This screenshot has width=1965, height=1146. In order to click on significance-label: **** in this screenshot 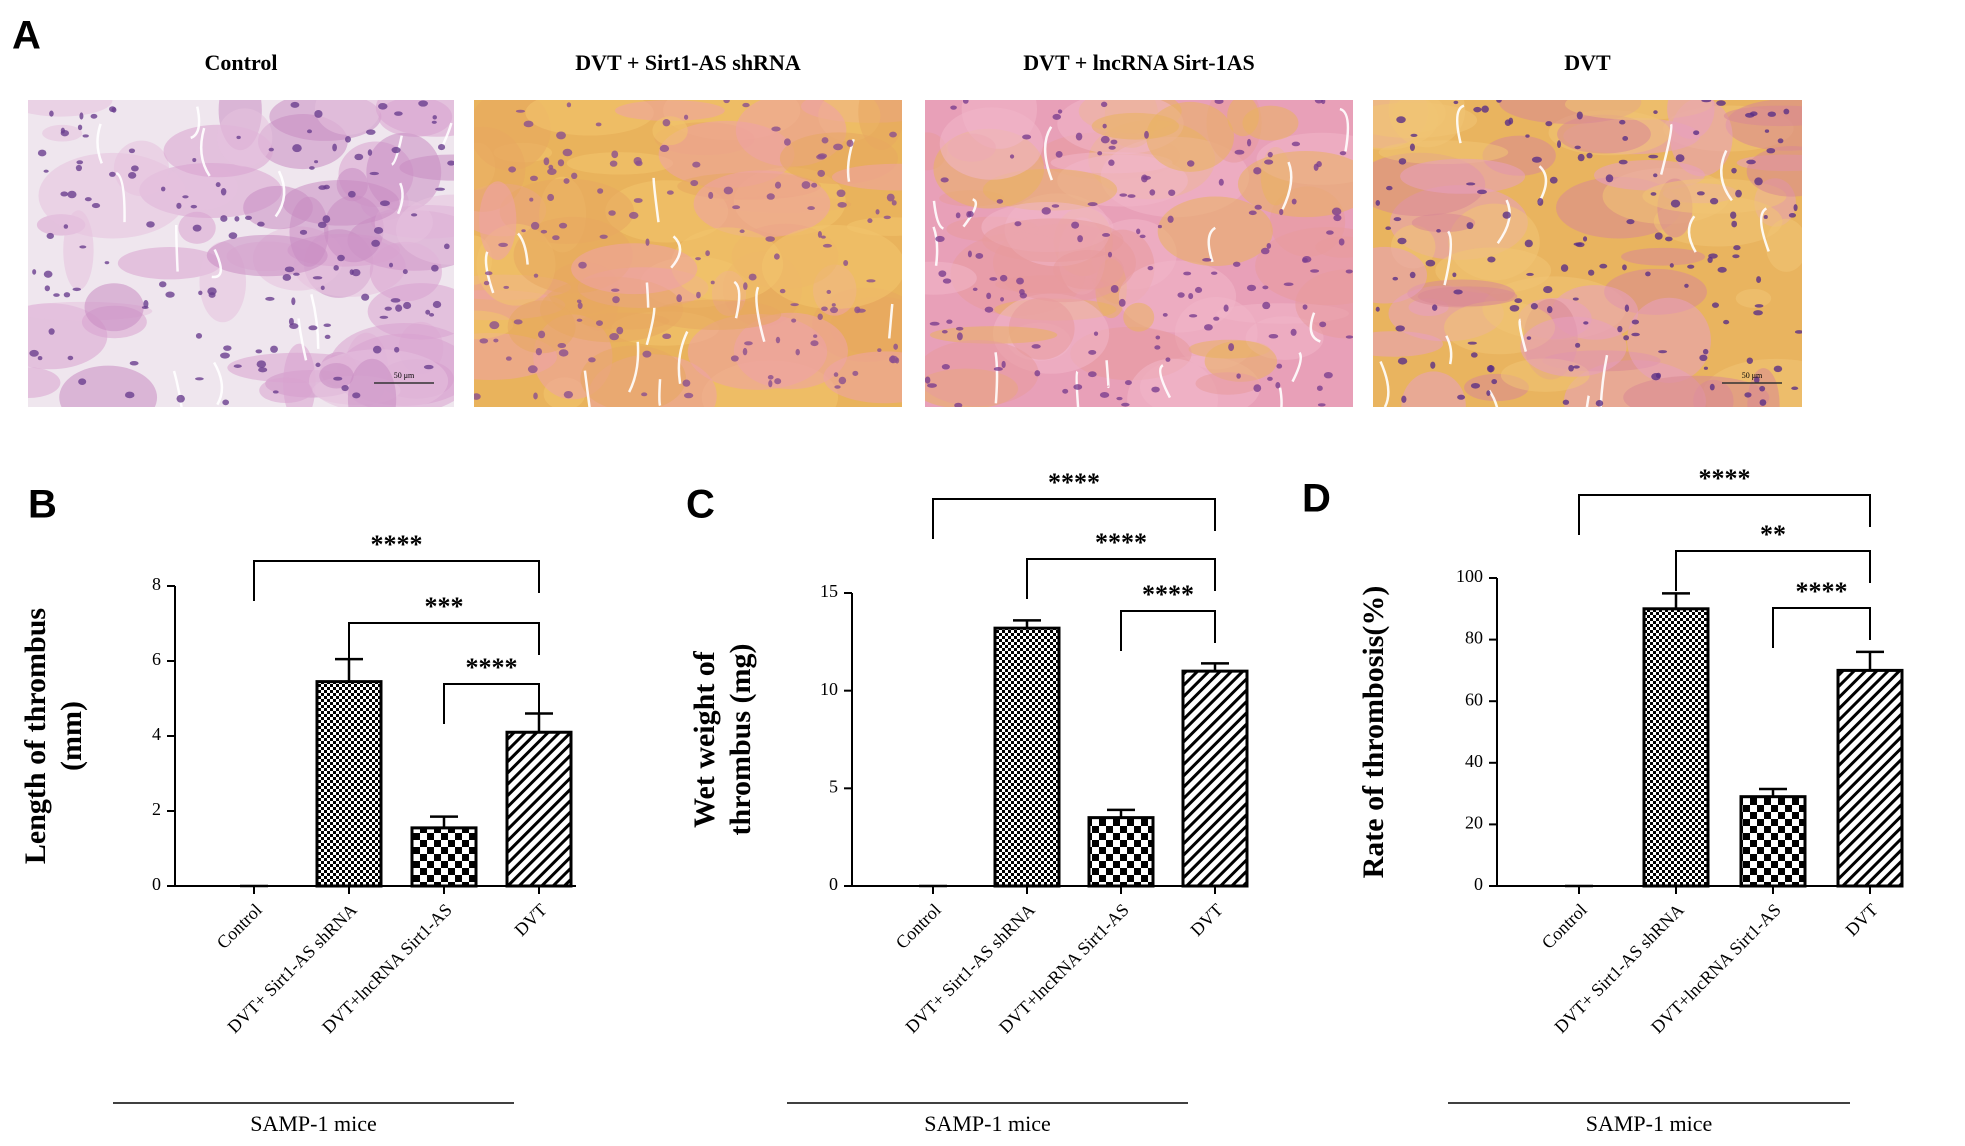, I will do `click(1822, 591)`.